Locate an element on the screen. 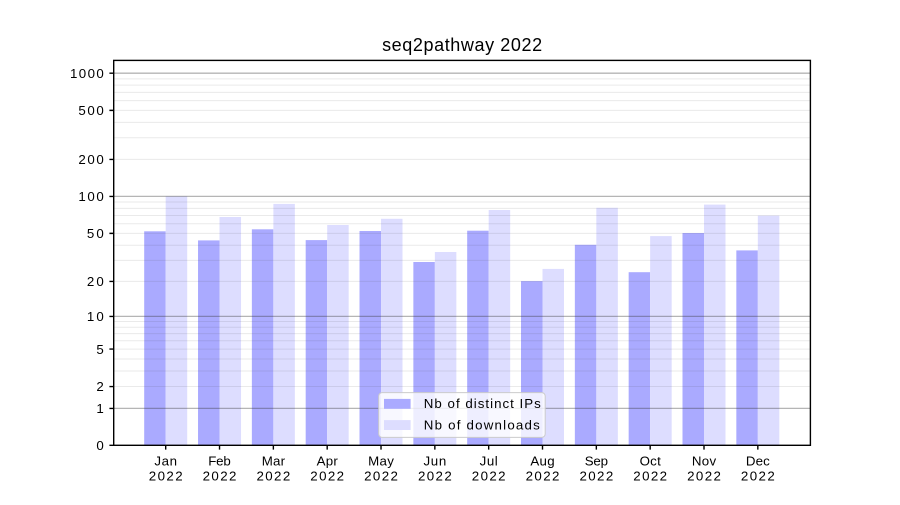  svg-text: Nb of distinct IPs is located at coordinates (482, 403).